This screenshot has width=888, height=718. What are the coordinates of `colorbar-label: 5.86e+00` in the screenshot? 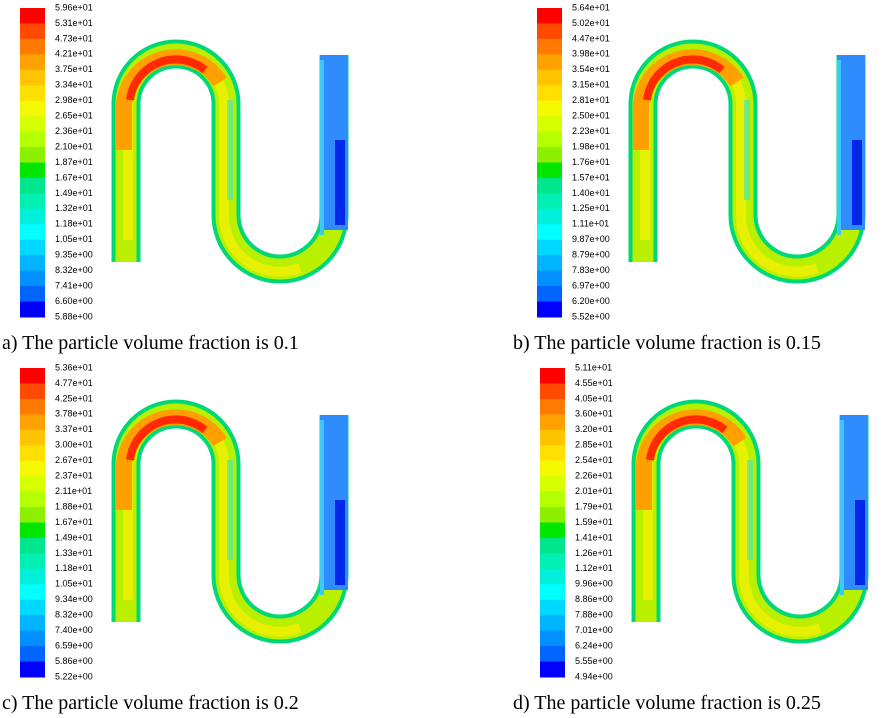 It's located at (74, 661).